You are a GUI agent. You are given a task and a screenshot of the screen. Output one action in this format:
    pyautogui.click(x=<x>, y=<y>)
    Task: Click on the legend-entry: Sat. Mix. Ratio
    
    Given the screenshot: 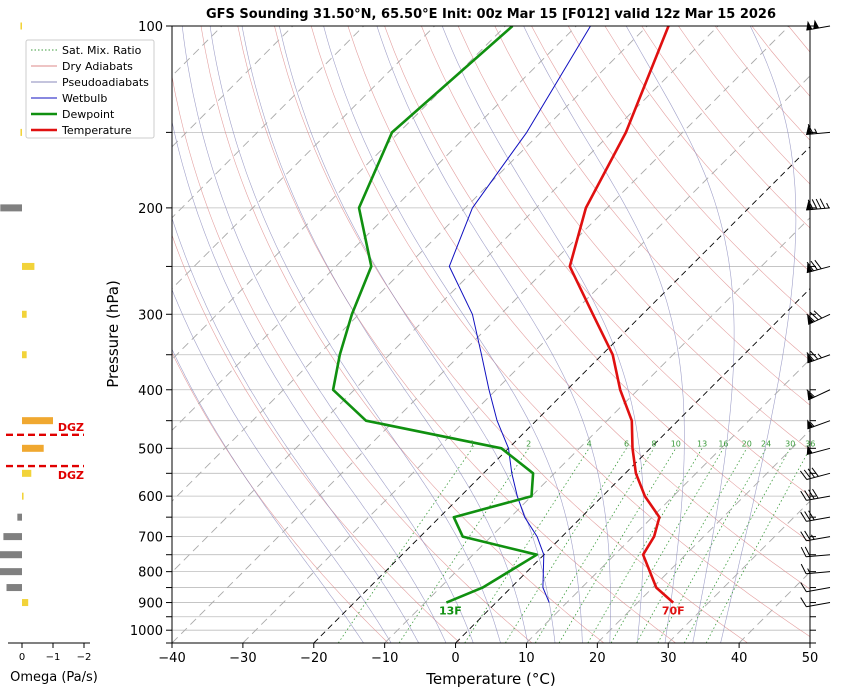 What is the action you would take?
    pyautogui.click(x=102, y=50)
    